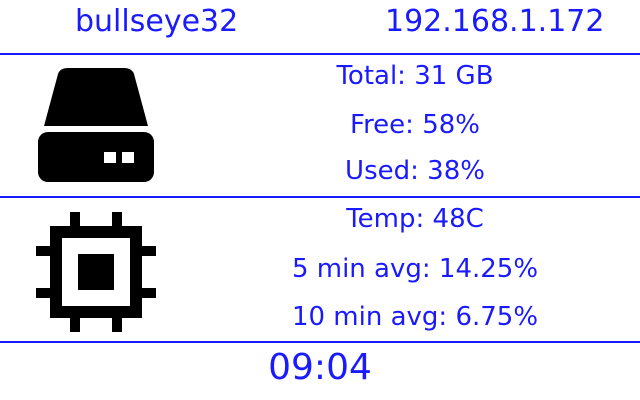 This screenshot has height=400, width=640. What do you see at coordinates (495, 21) in the screenshot?
I see `ip-address: 192.168.1.172` at bounding box center [495, 21].